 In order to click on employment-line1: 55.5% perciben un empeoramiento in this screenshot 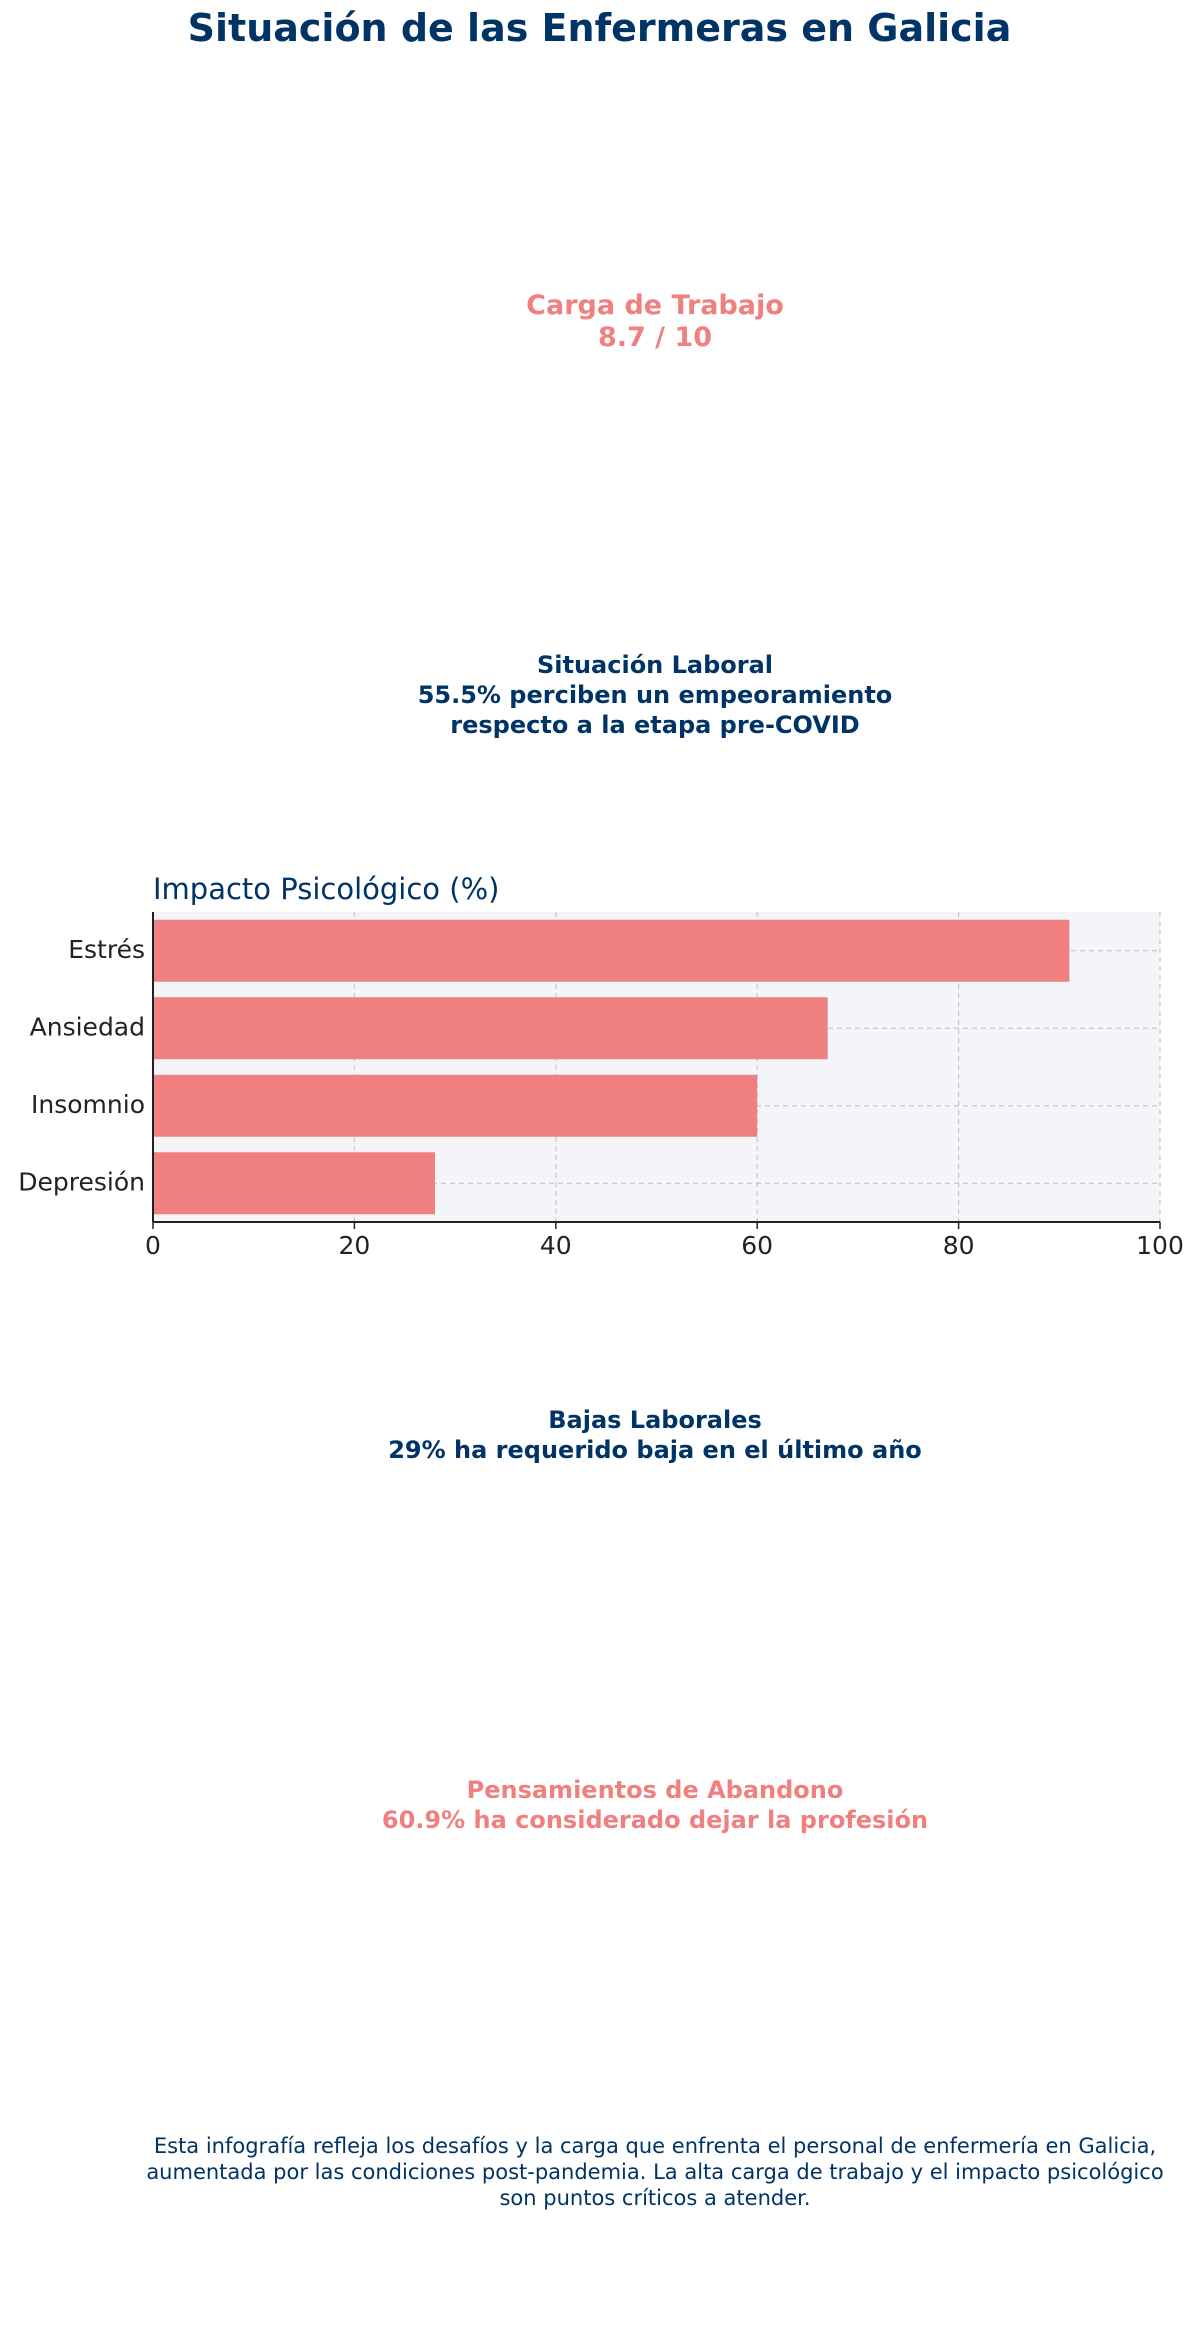, I will do `click(655, 695)`.